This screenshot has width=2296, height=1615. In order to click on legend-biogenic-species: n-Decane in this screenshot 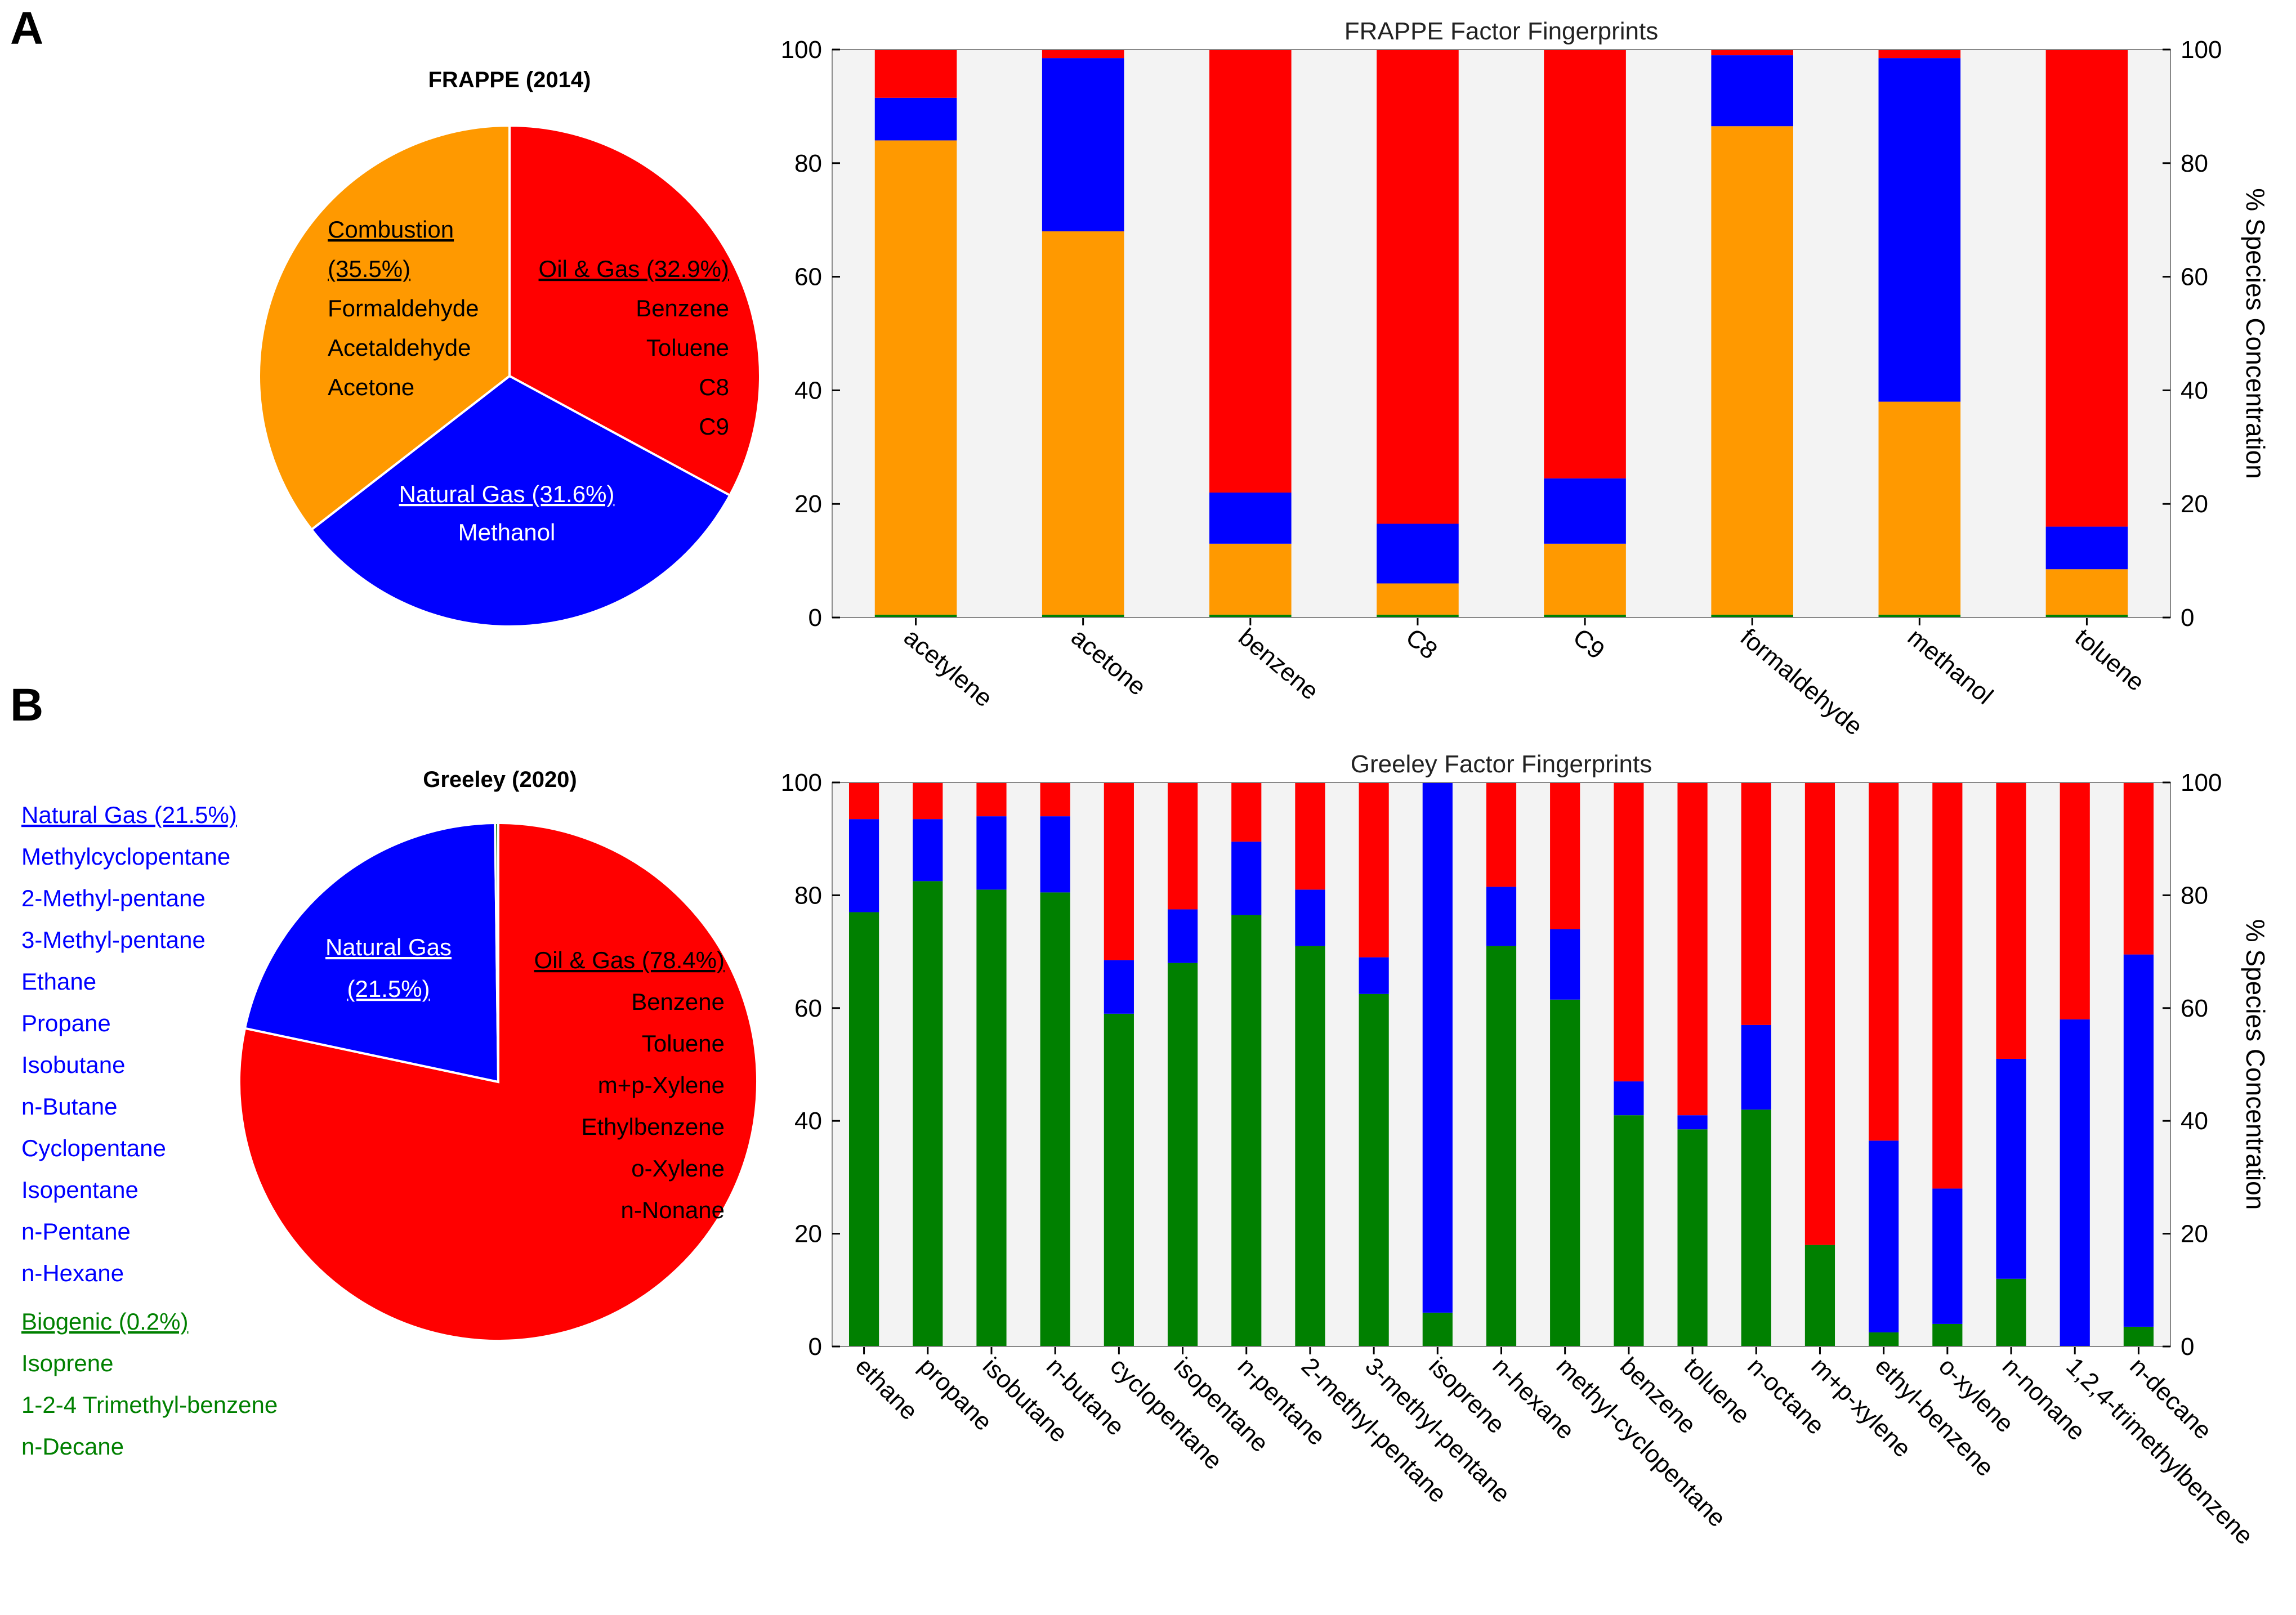, I will do `click(72, 1446)`.